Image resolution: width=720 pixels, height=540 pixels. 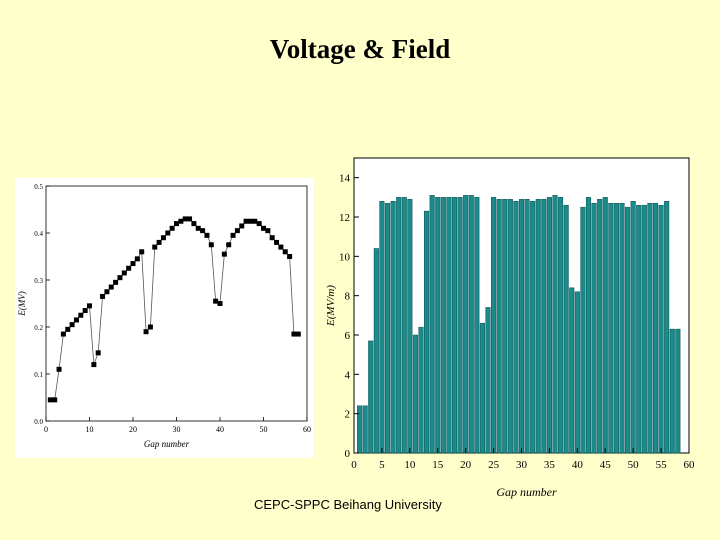 What do you see at coordinates (550, 465) in the screenshot?
I see `x-tick-label: 35` at bounding box center [550, 465].